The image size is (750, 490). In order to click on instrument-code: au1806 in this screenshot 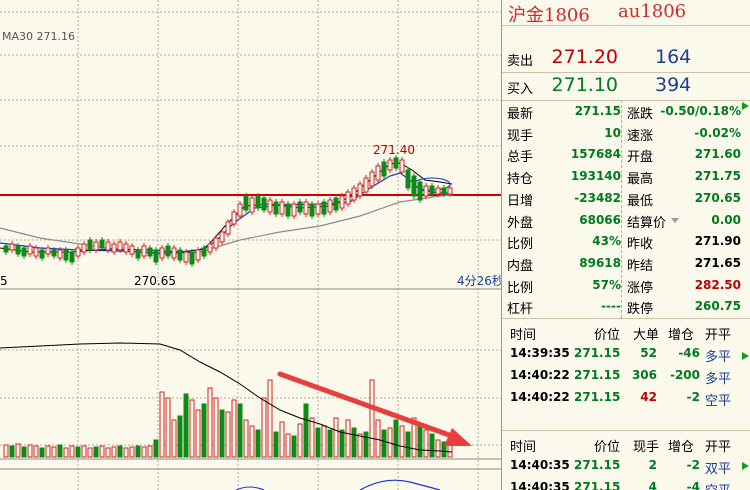, I will do `click(652, 11)`.